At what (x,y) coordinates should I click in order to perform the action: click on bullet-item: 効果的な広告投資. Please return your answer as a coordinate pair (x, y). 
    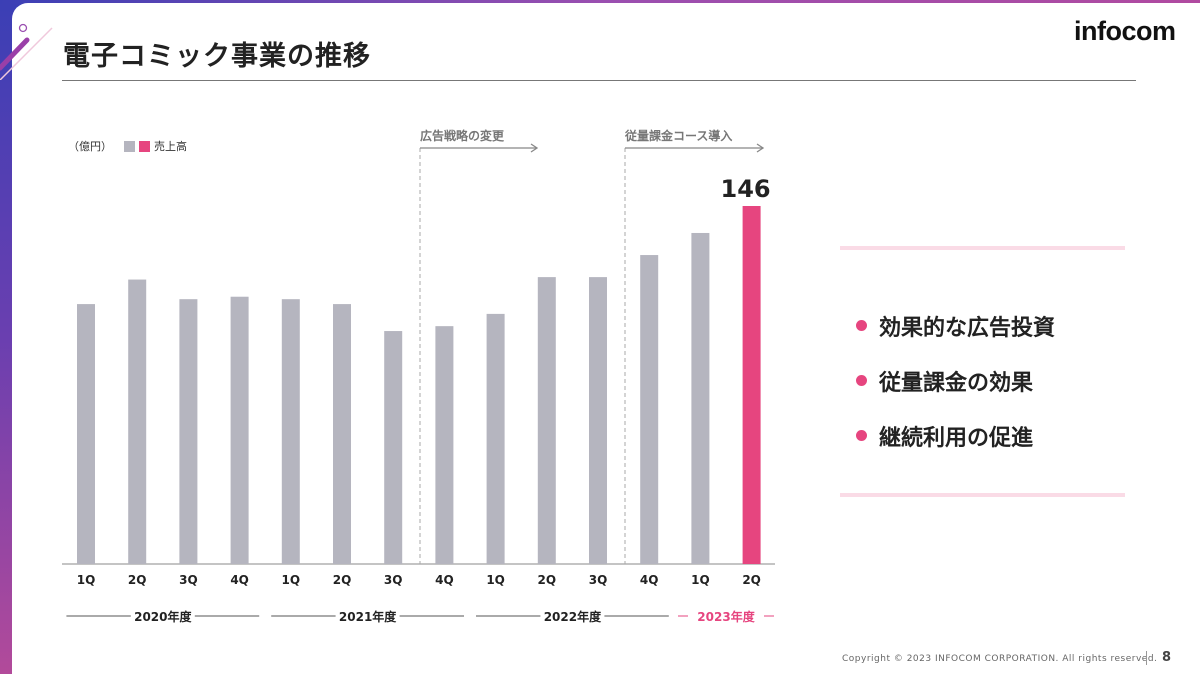
    Looking at the image, I should click on (955, 325).